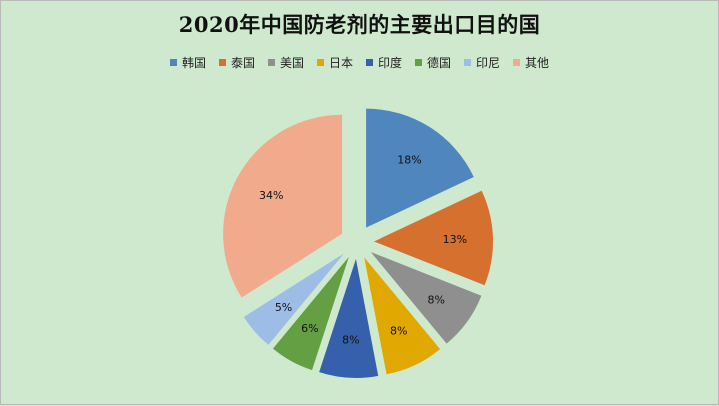  I want to click on legend-label: 美国, so click(291, 63).